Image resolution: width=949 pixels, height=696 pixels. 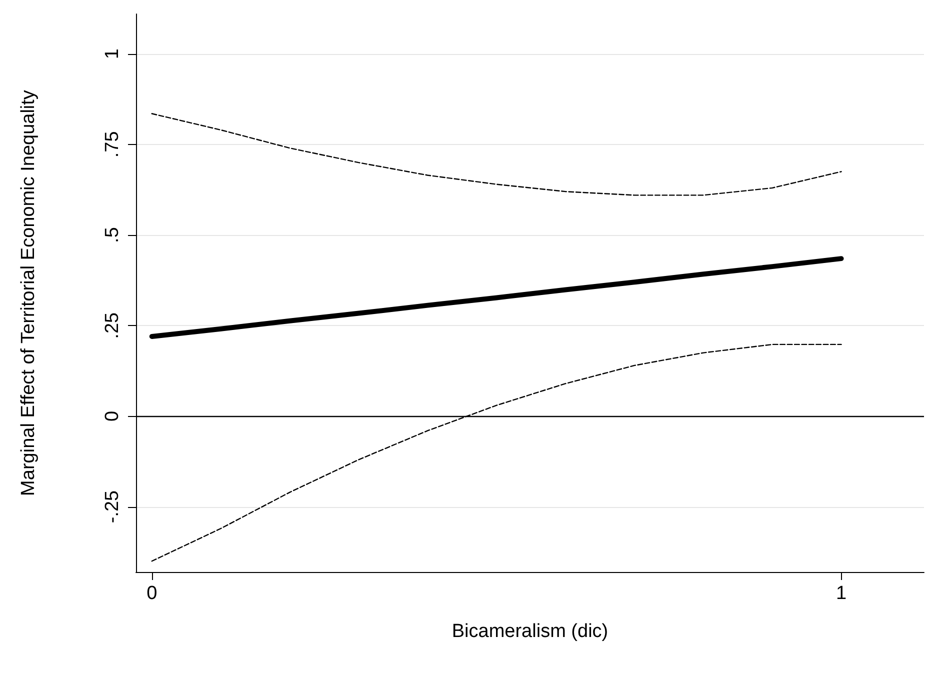 What do you see at coordinates (112, 235) in the screenshot?
I see `y-tick-label: .5` at bounding box center [112, 235].